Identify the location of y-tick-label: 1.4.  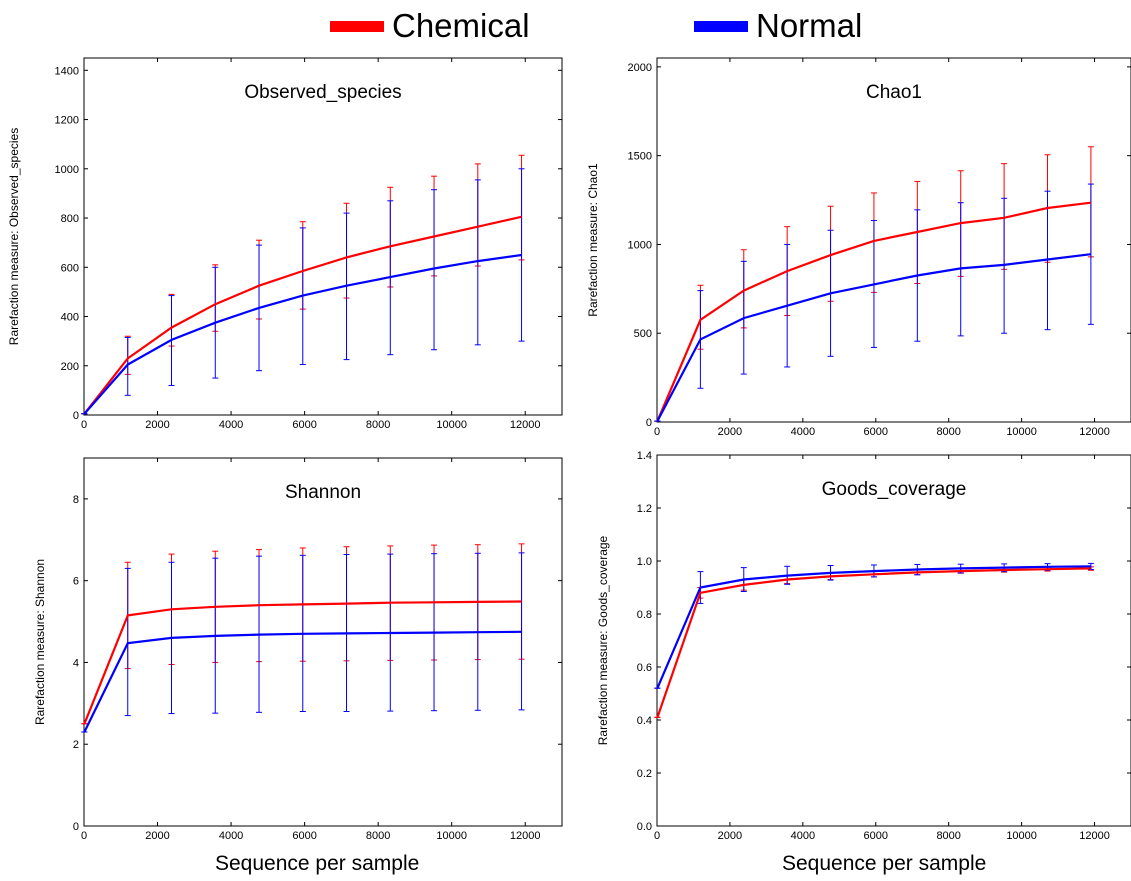
(644, 456).